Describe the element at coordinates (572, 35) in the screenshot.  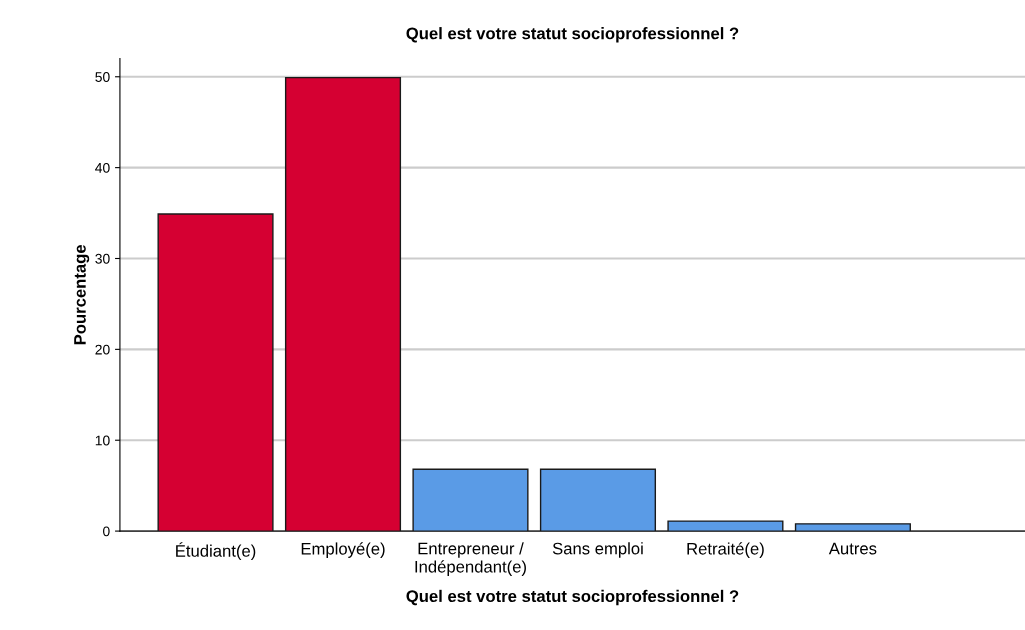
I see `chart-title: Quel est votre statut socioprofessionnel ?` at that location.